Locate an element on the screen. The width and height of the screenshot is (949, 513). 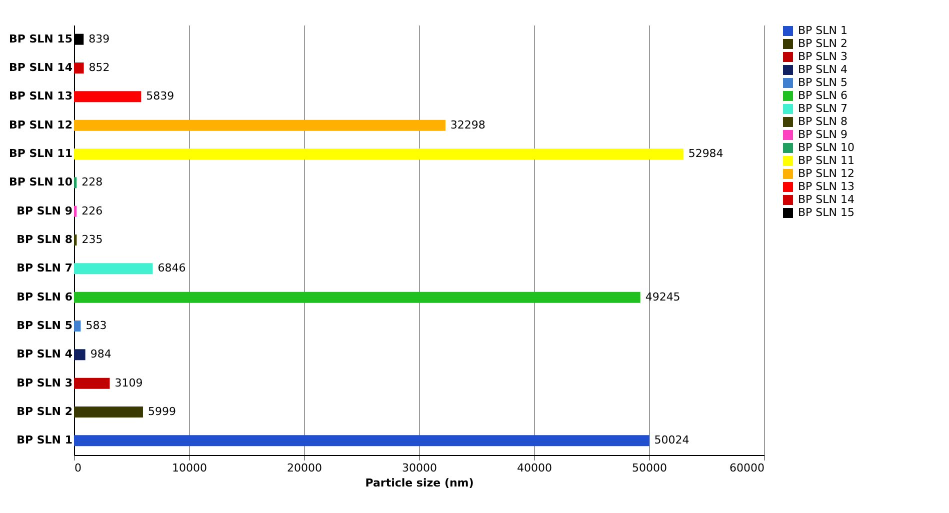
y-tick-label: BP SLN 12 is located at coordinates (40, 125).